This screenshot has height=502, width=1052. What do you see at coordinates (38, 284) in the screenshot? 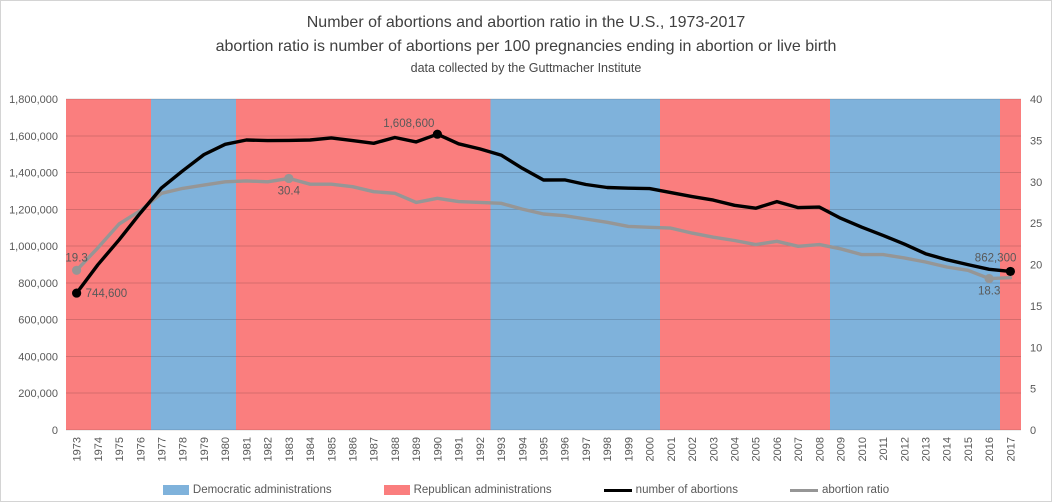
I see `left-axis-tick: 800,000` at bounding box center [38, 284].